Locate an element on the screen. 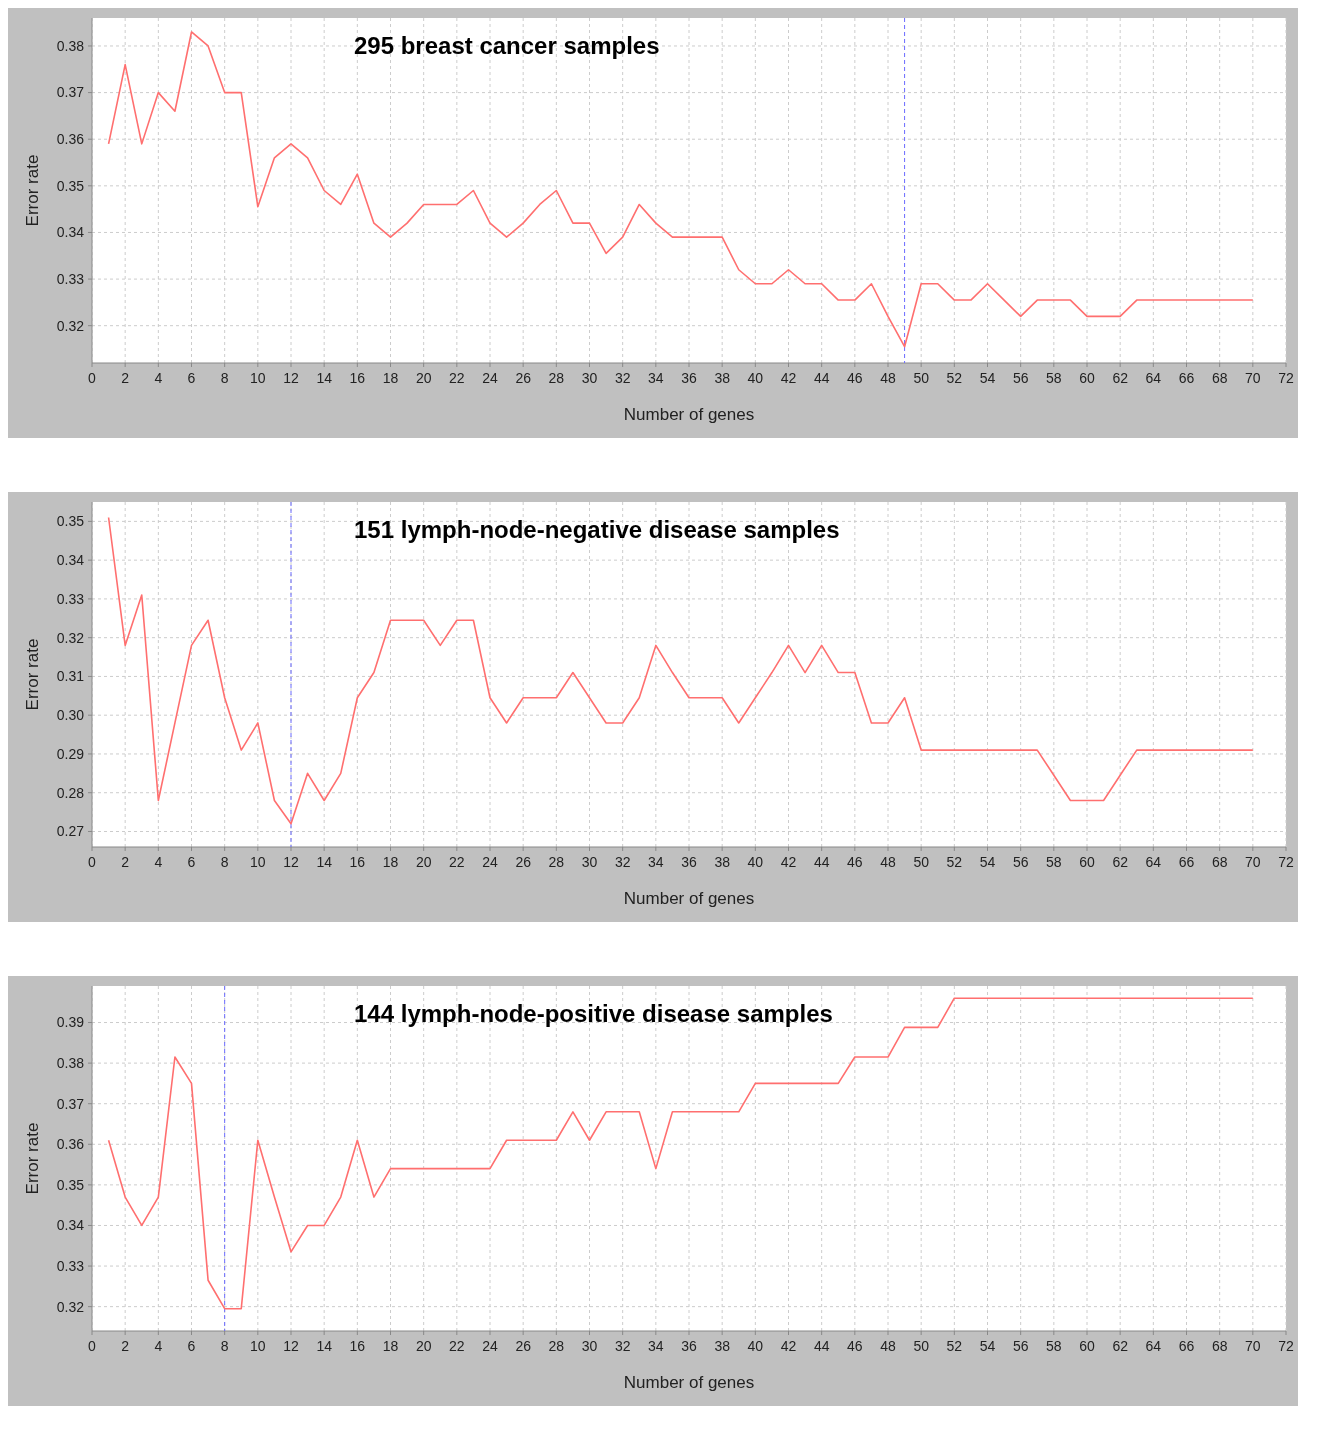  x-tick-label: 38 is located at coordinates (722, 378).